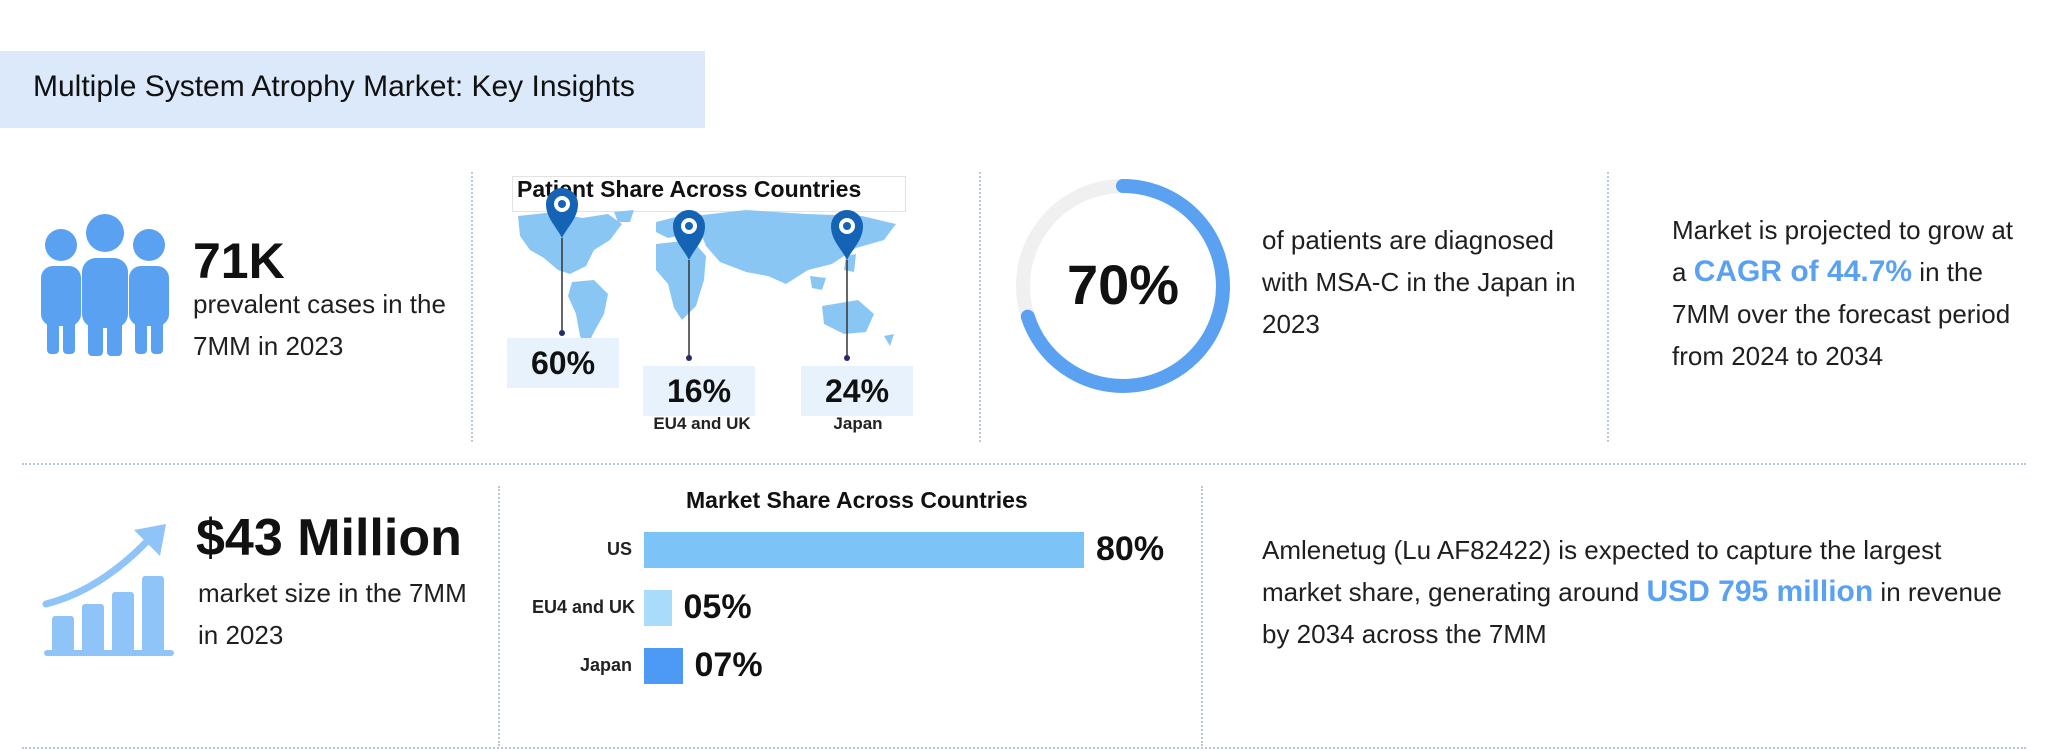  Describe the element at coordinates (857, 500) in the screenshot. I see `bar-chart-title: Market Share Across Countries` at that location.